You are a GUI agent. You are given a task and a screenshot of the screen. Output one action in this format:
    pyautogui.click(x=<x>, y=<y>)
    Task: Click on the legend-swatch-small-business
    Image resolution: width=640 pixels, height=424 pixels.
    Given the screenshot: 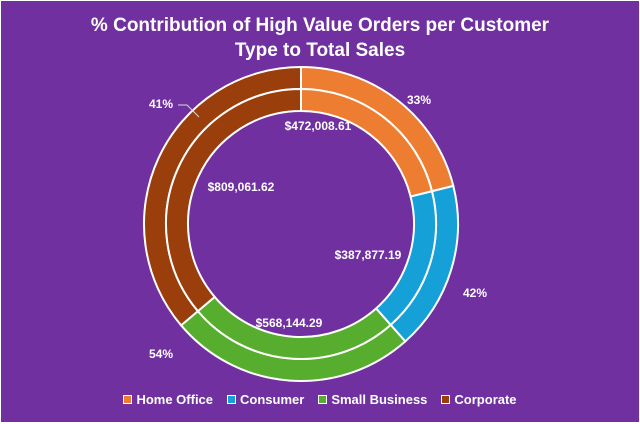 What is the action you would take?
    pyautogui.click(x=323, y=399)
    